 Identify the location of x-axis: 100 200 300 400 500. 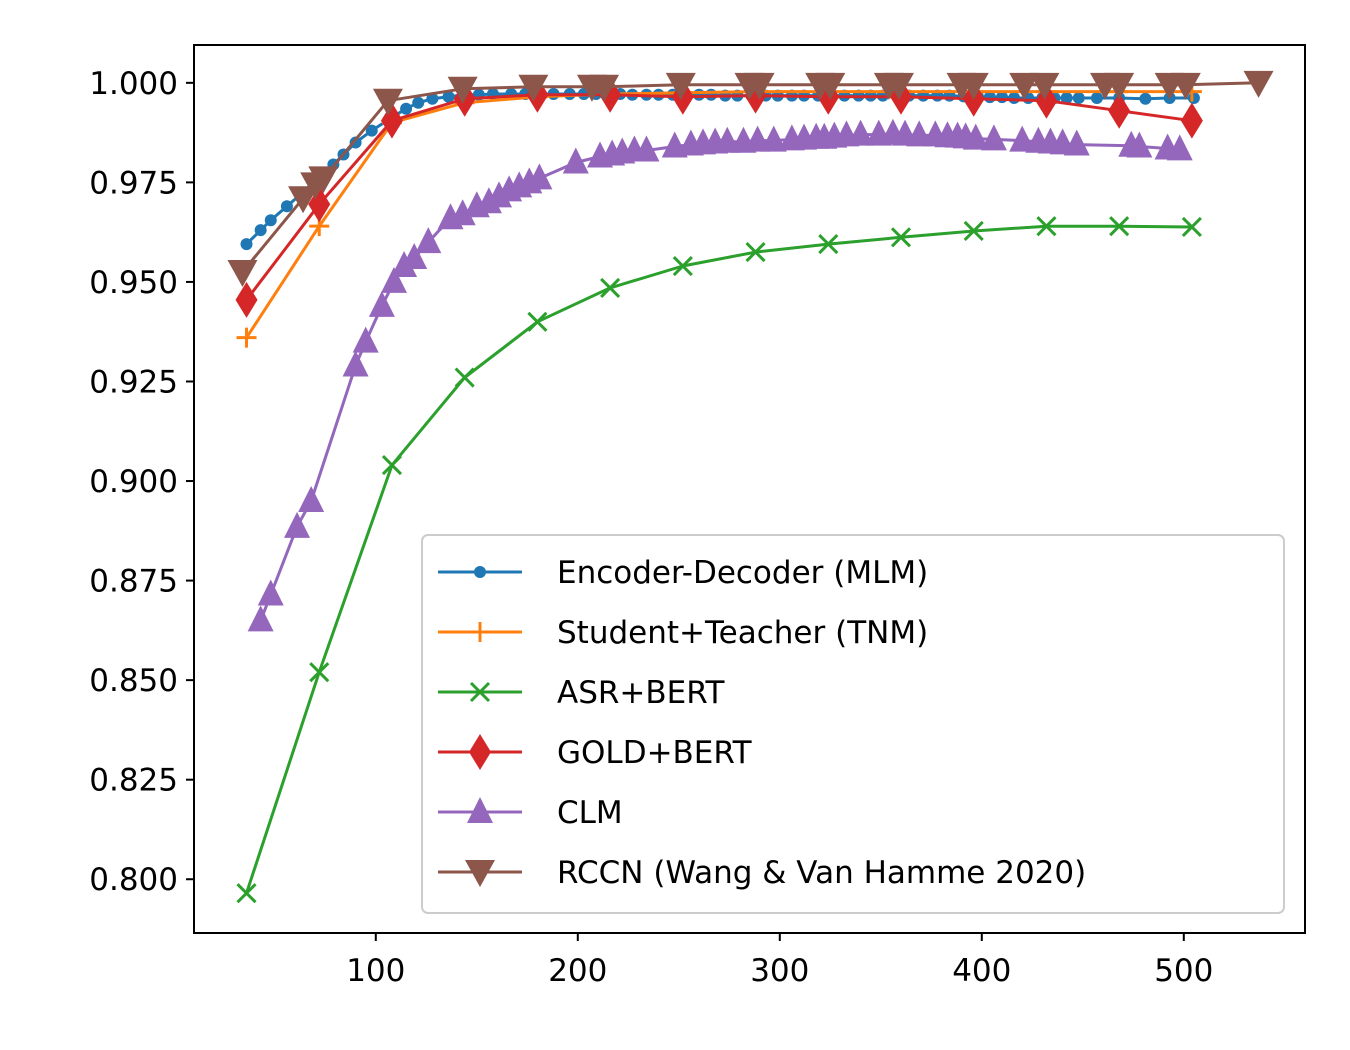
(779, 961).